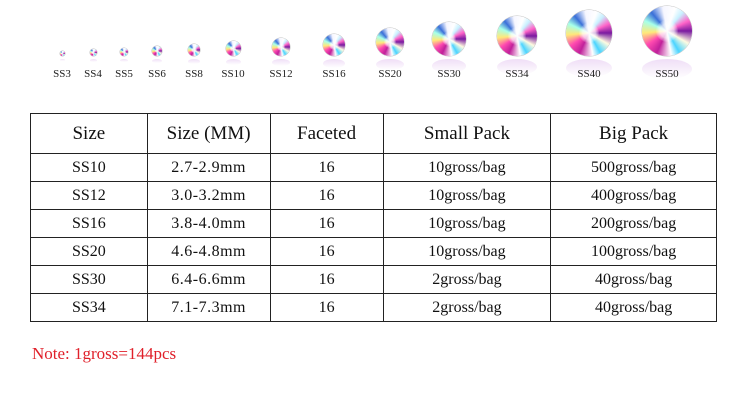  What do you see at coordinates (633, 195) in the screenshot?
I see `cell-big-pack: 400gross/bag` at bounding box center [633, 195].